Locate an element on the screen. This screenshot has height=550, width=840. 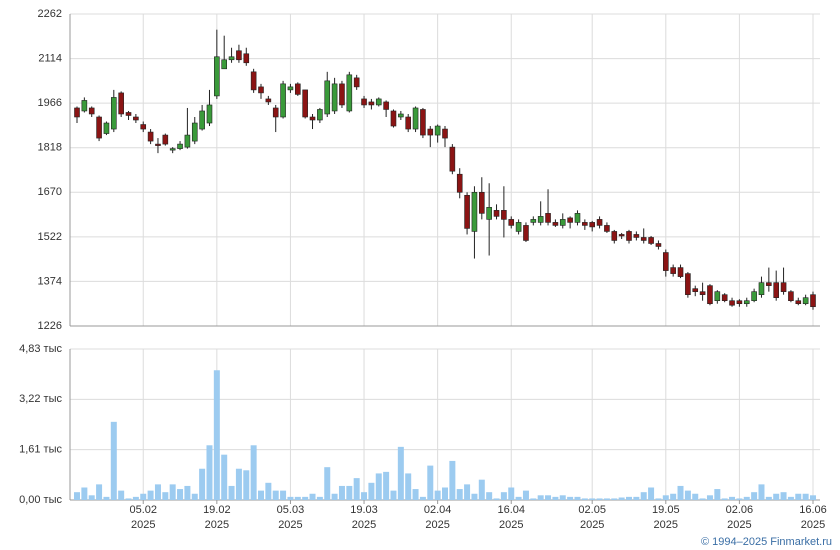
x-tick-label: 19.03 is located at coordinates (364, 510).